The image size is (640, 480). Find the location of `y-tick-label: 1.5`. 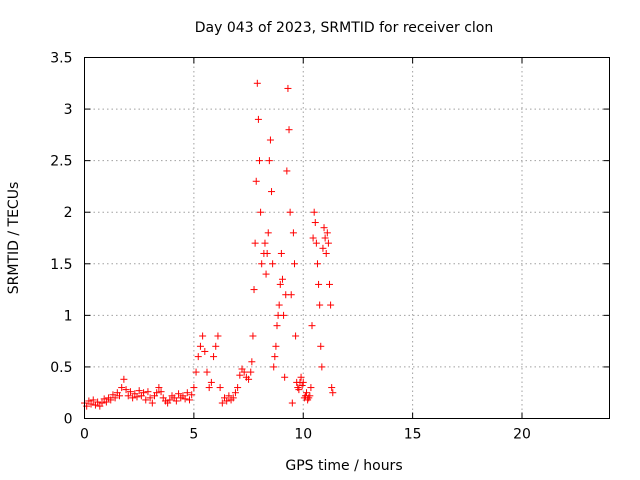

y-tick-label: 1.5 is located at coordinates (61, 265).